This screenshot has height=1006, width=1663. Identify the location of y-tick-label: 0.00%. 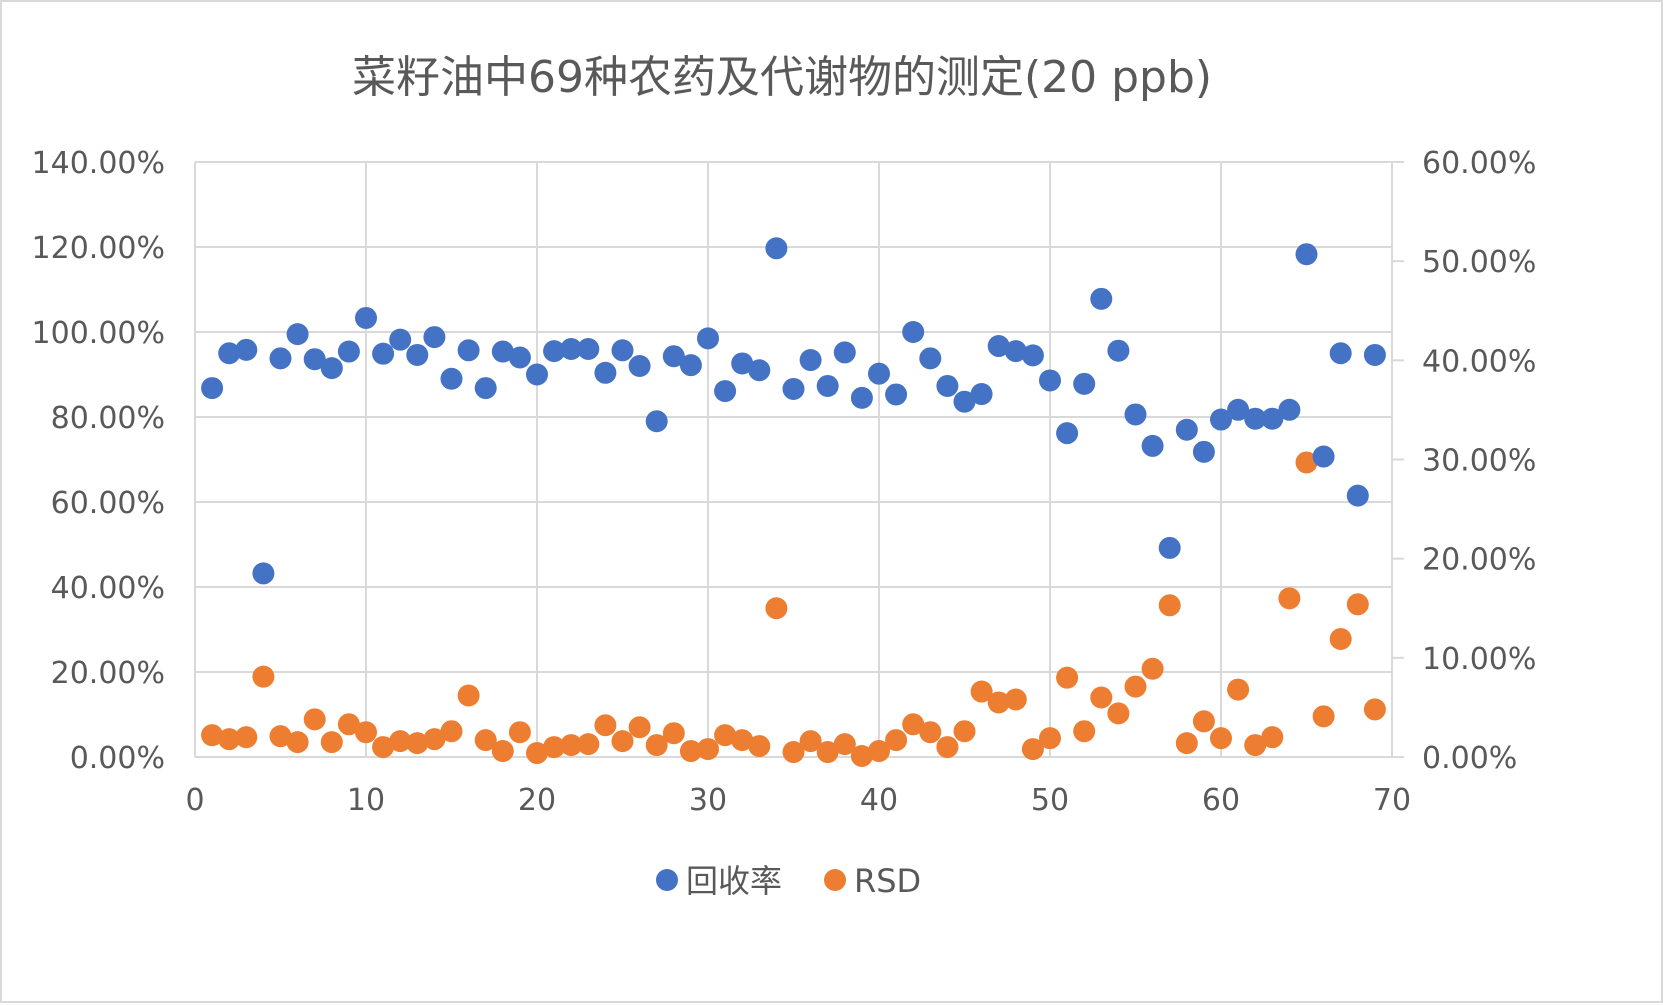
(117, 758).